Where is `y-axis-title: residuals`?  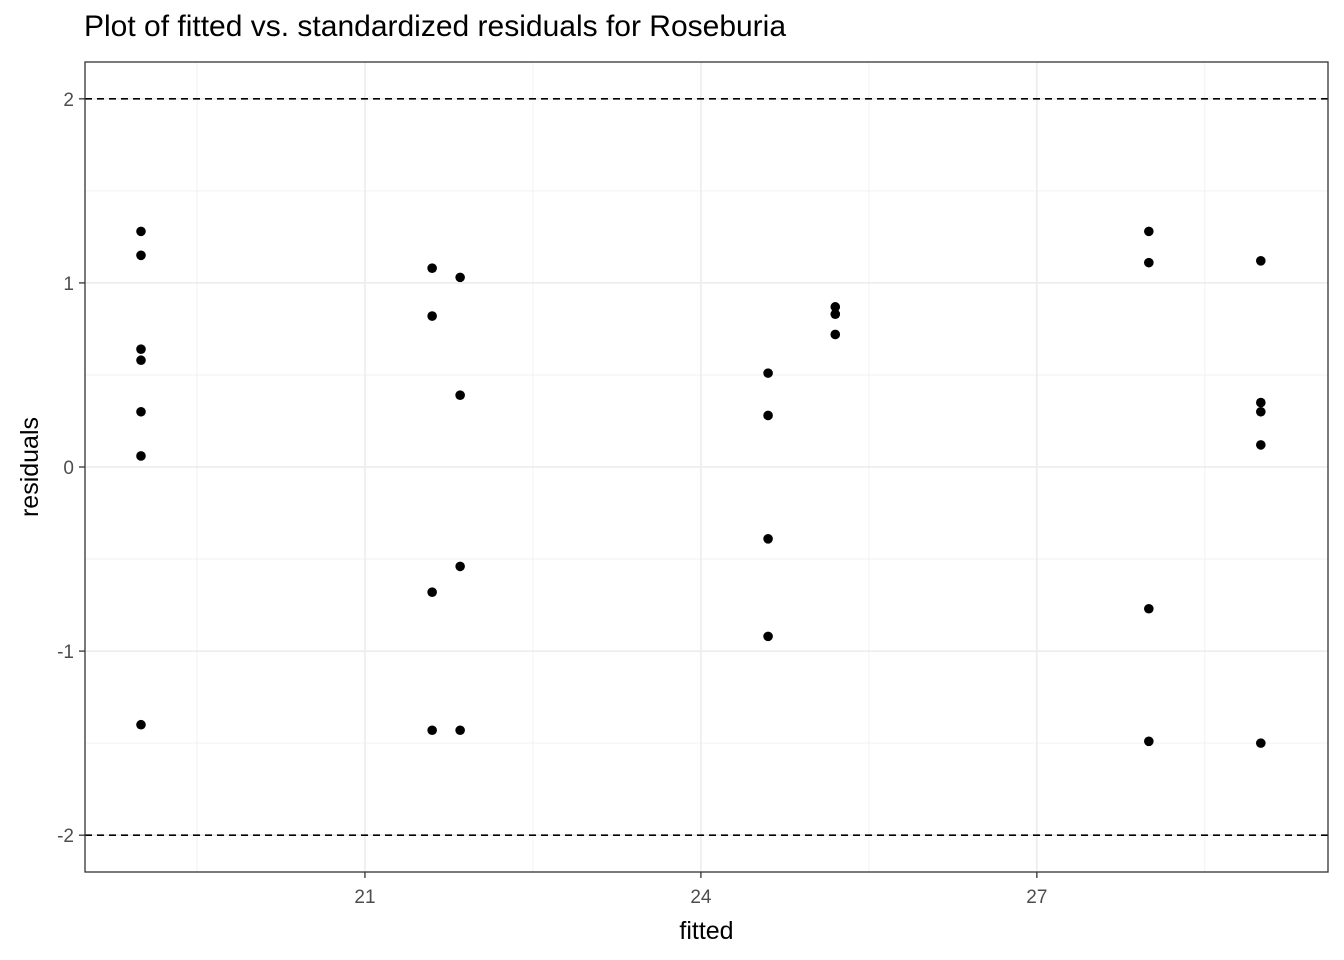 y-axis-title: residuals is located at coordinates (30, 467).